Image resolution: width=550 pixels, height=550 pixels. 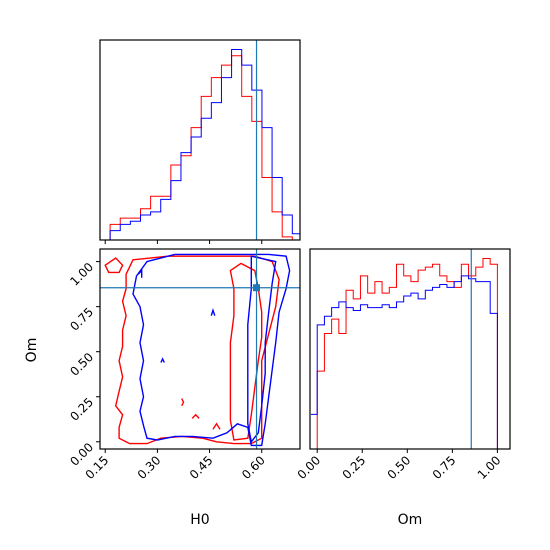 I want to click on contour-y-tick-label: 0.25, so click(x=81, y=409).